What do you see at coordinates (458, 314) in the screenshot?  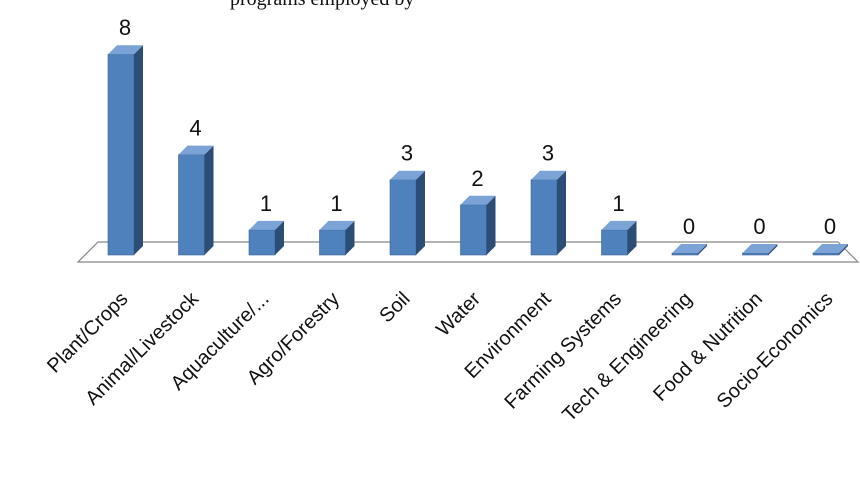 I see `category-label: Water` at bounding box center [458, 314].